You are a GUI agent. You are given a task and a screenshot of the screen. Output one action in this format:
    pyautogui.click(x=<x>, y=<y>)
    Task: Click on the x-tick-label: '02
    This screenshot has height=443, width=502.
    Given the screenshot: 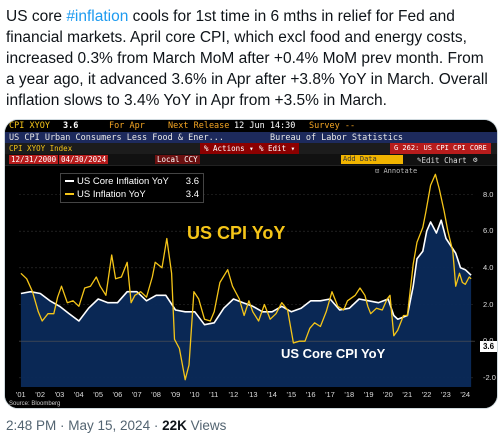 What is the action you would take?
    pyautogui.click(x=40, y=394)
    